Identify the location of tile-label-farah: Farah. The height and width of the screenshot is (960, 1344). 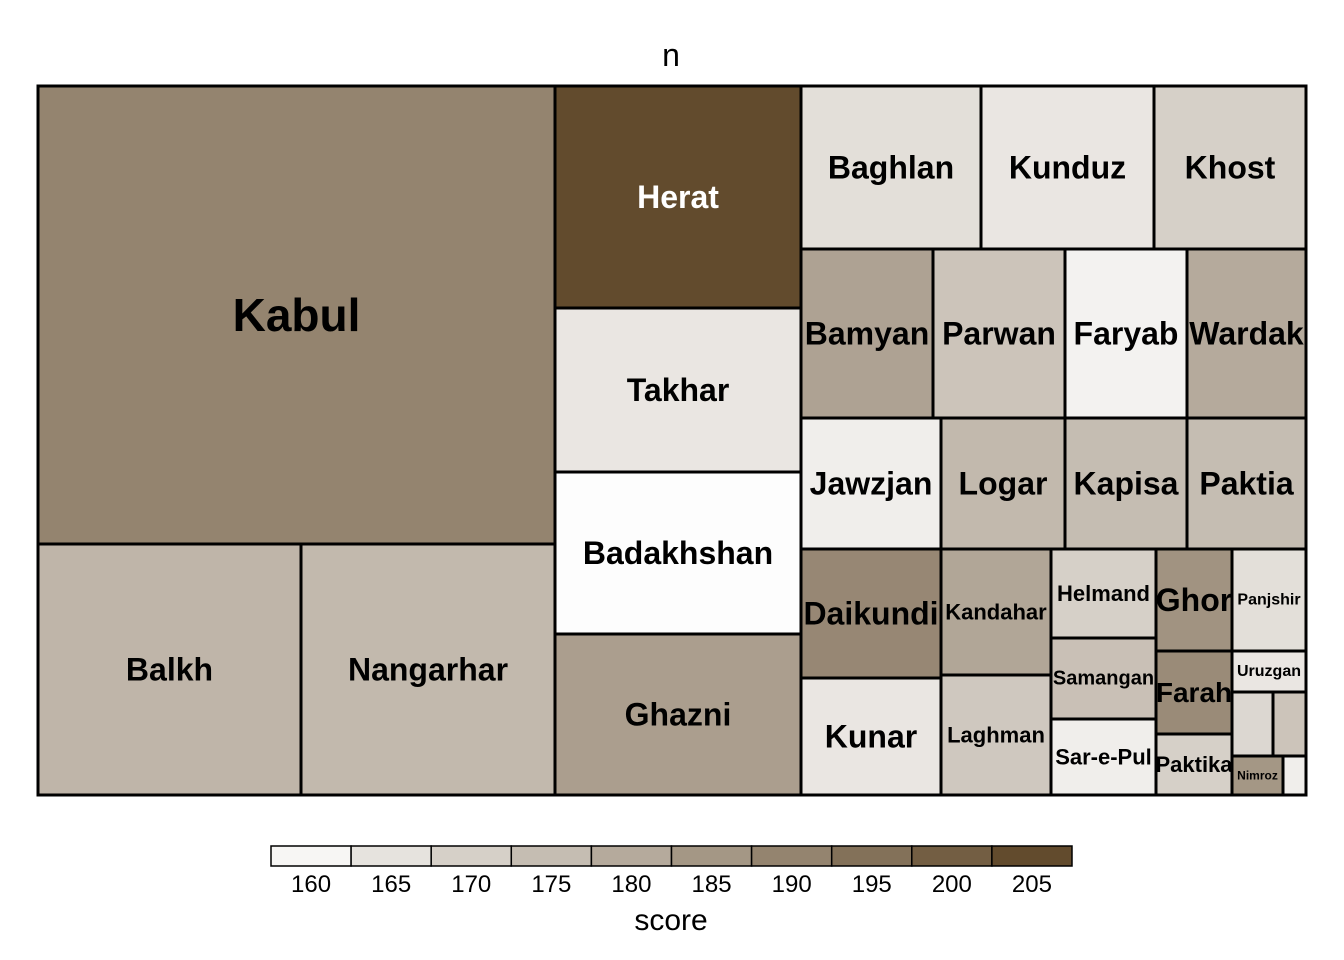
(1194, 692).